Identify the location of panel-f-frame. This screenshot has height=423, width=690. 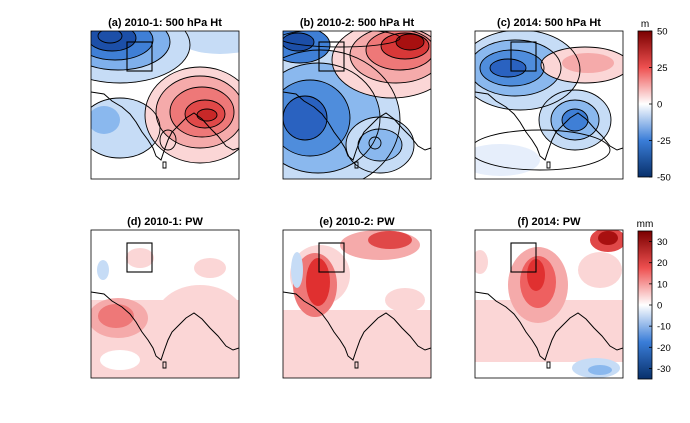
(549, 304).